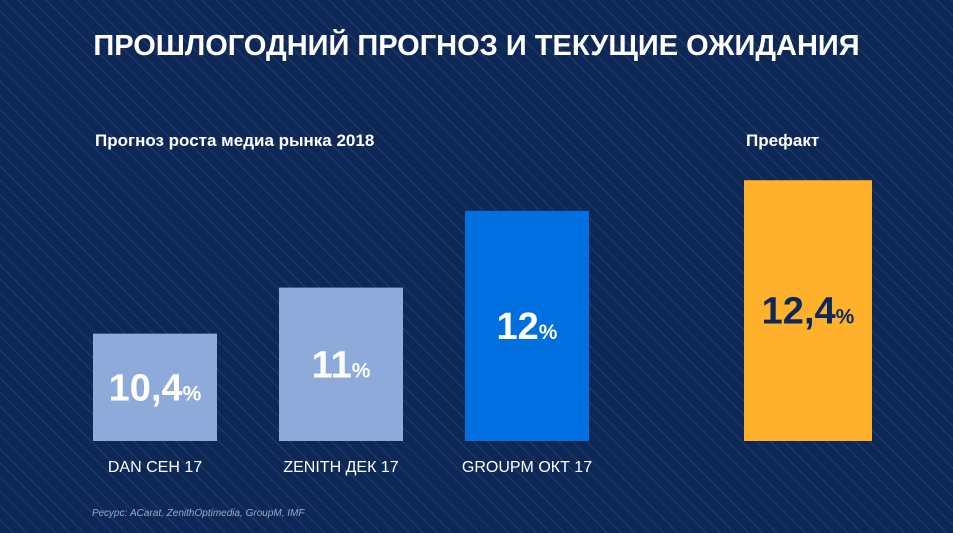  I want to click on bar-value-label: 12%, so click(527, 327).